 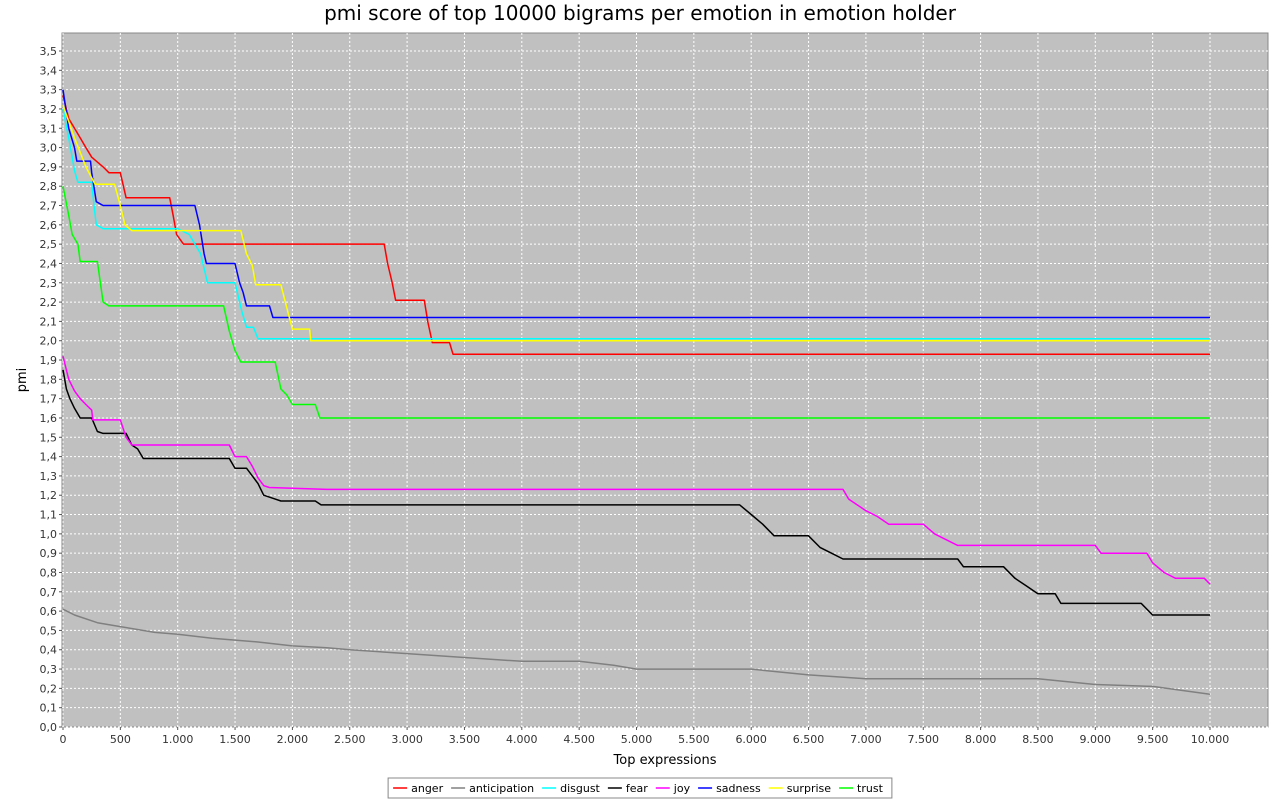 I want to click on y-tick-label: 3,3, so click(x=49, y=90).